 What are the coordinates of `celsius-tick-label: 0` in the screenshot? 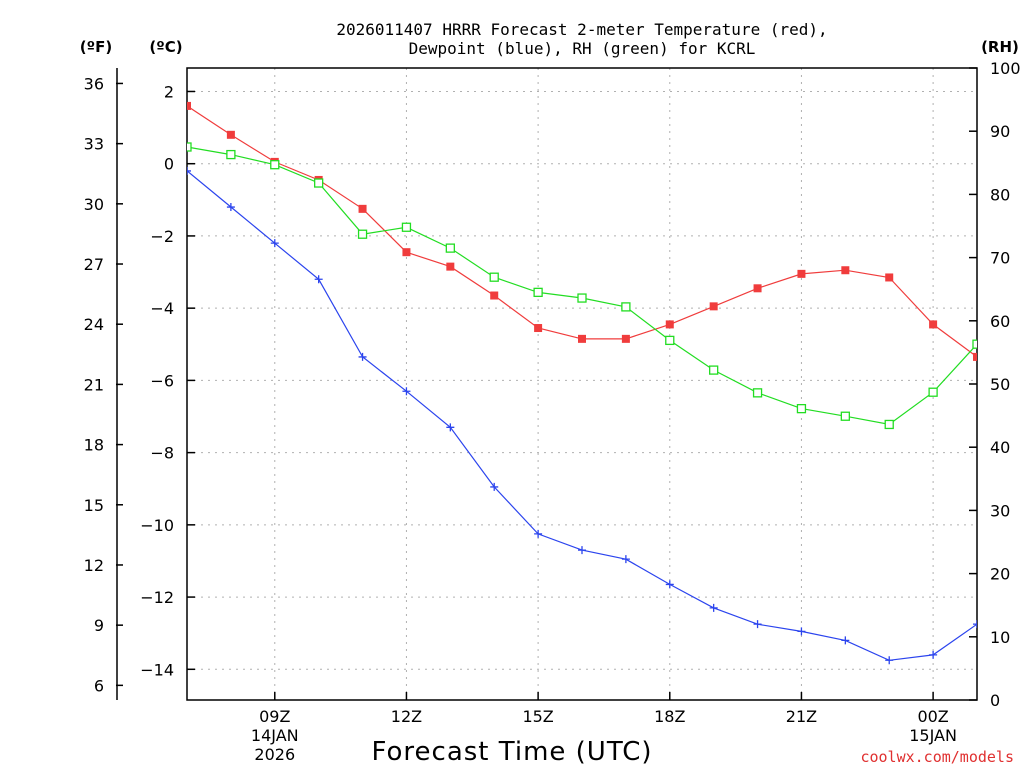 It's located at (169, 164).